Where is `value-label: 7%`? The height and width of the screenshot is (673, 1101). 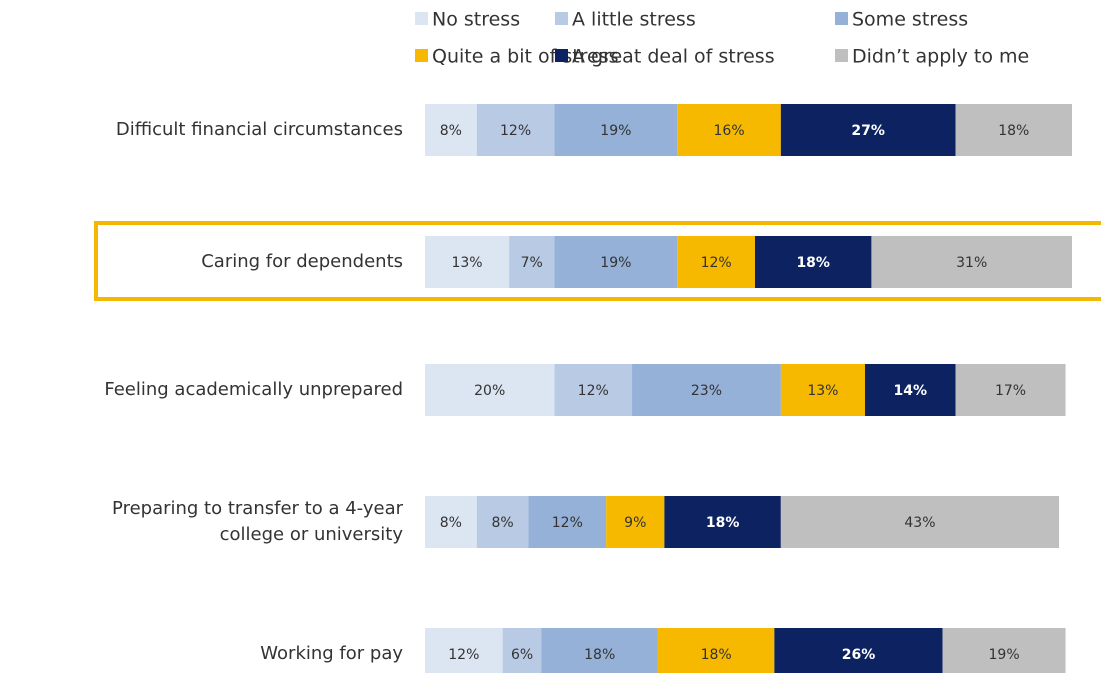 value-label: 7% is located at coordinates (532, 263).